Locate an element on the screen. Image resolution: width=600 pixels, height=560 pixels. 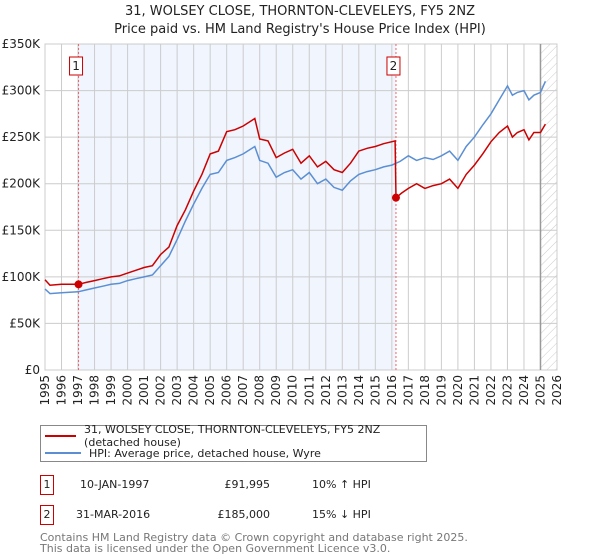
transaction-number: 2 is located at coordinates (47, 515).